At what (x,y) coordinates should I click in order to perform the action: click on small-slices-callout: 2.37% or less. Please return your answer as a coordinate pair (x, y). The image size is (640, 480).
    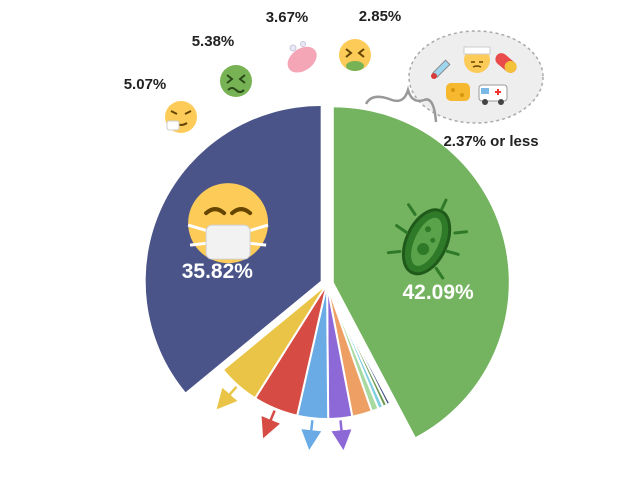
    Looking at the image, I should click on (454, 90).